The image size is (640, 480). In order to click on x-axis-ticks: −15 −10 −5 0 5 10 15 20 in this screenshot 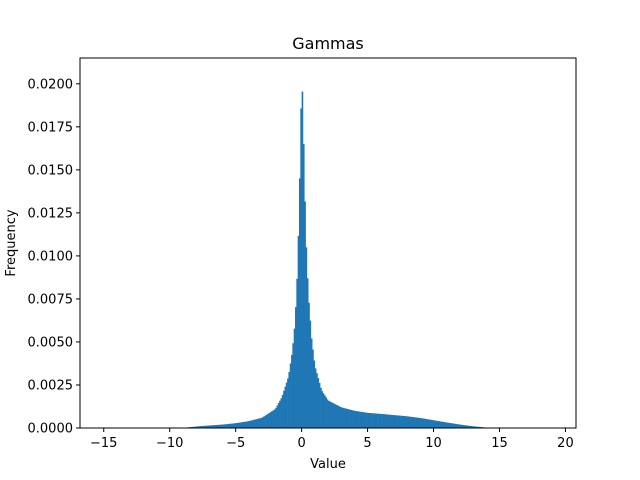, I will do `click(332, 439)`.